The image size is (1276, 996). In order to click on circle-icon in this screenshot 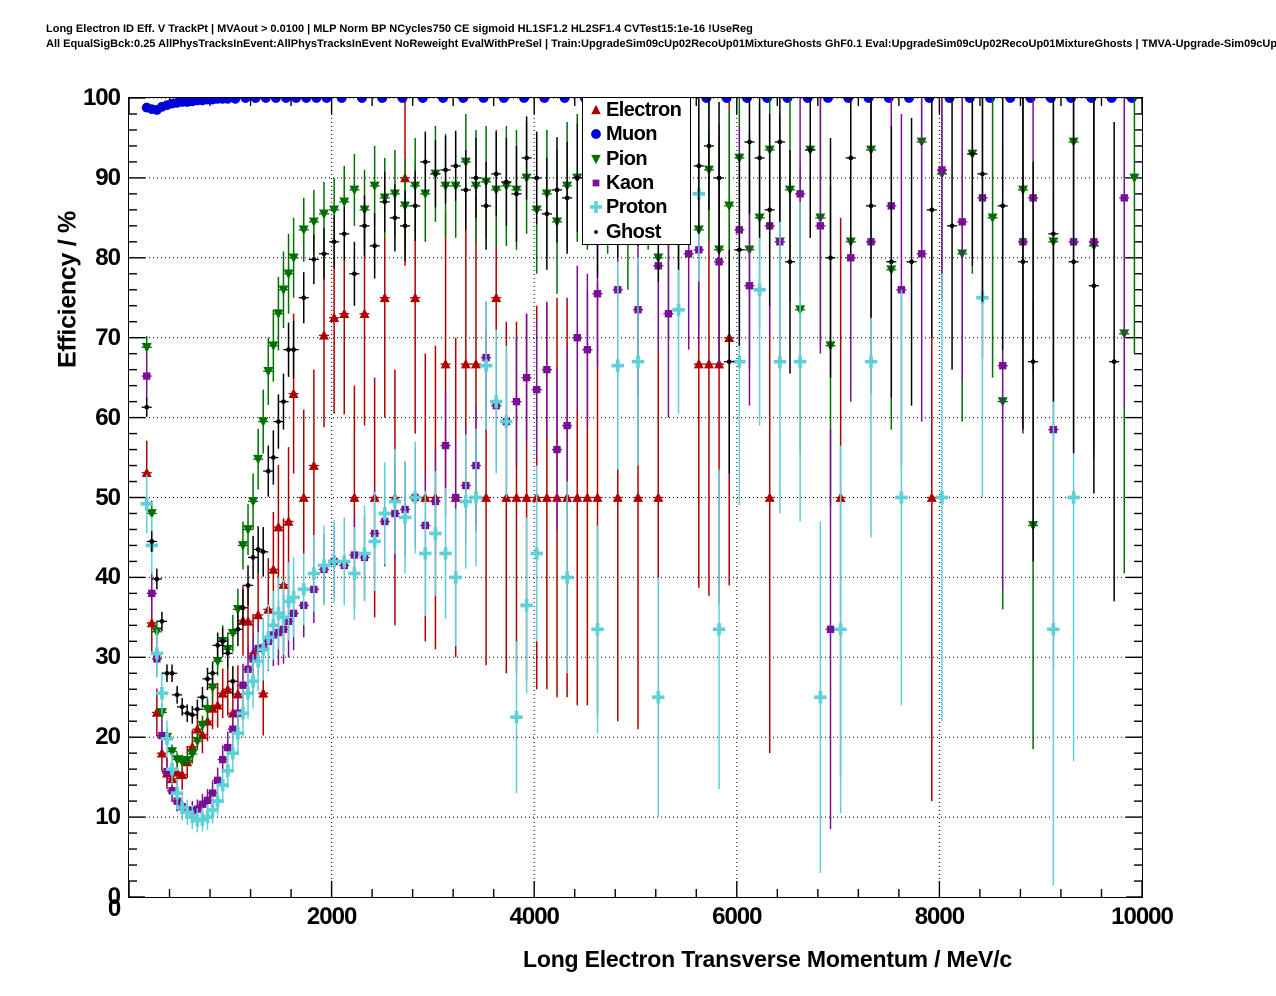, I will do `click(596, 134)`.